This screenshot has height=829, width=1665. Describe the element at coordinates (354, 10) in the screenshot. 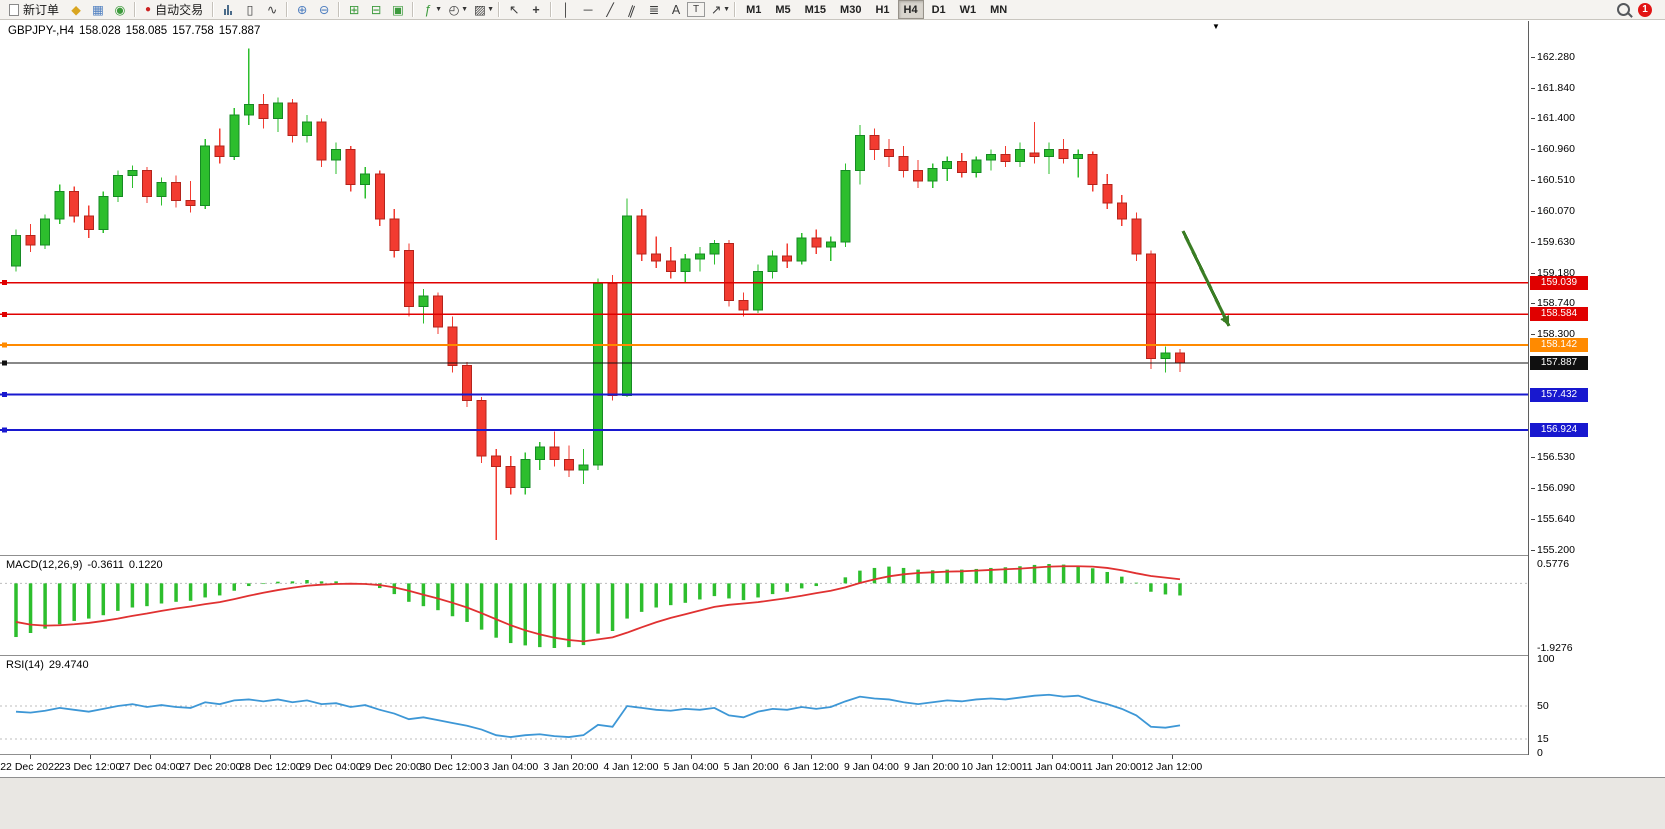

I see `tile-windows-icon: ⊞` at that location.